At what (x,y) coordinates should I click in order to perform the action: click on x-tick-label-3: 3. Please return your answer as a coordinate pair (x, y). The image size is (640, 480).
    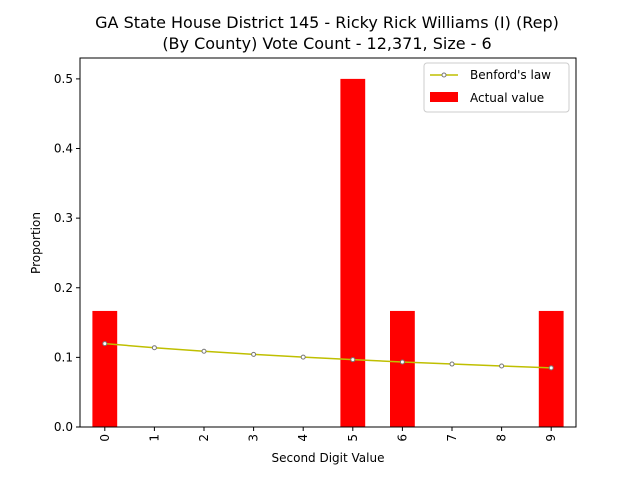
    Looking at the image, I should click on (254, 438).